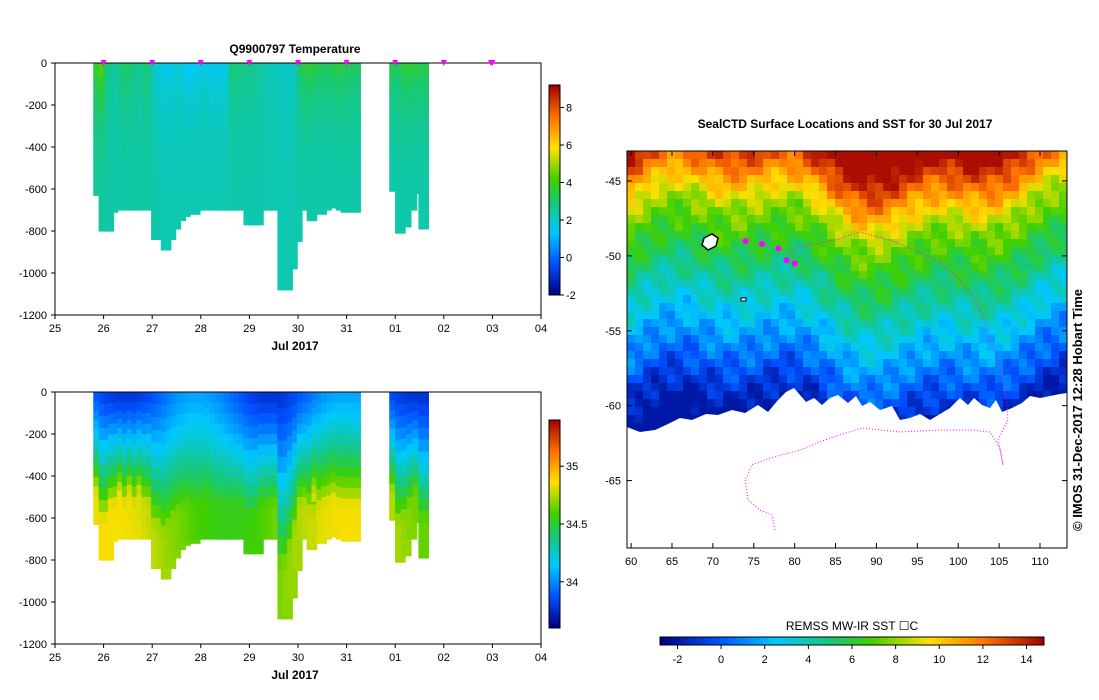  What do you see at coordinates (786, 260) in the screenshot?
I see `surface-location` at bounding box center [786, 260].